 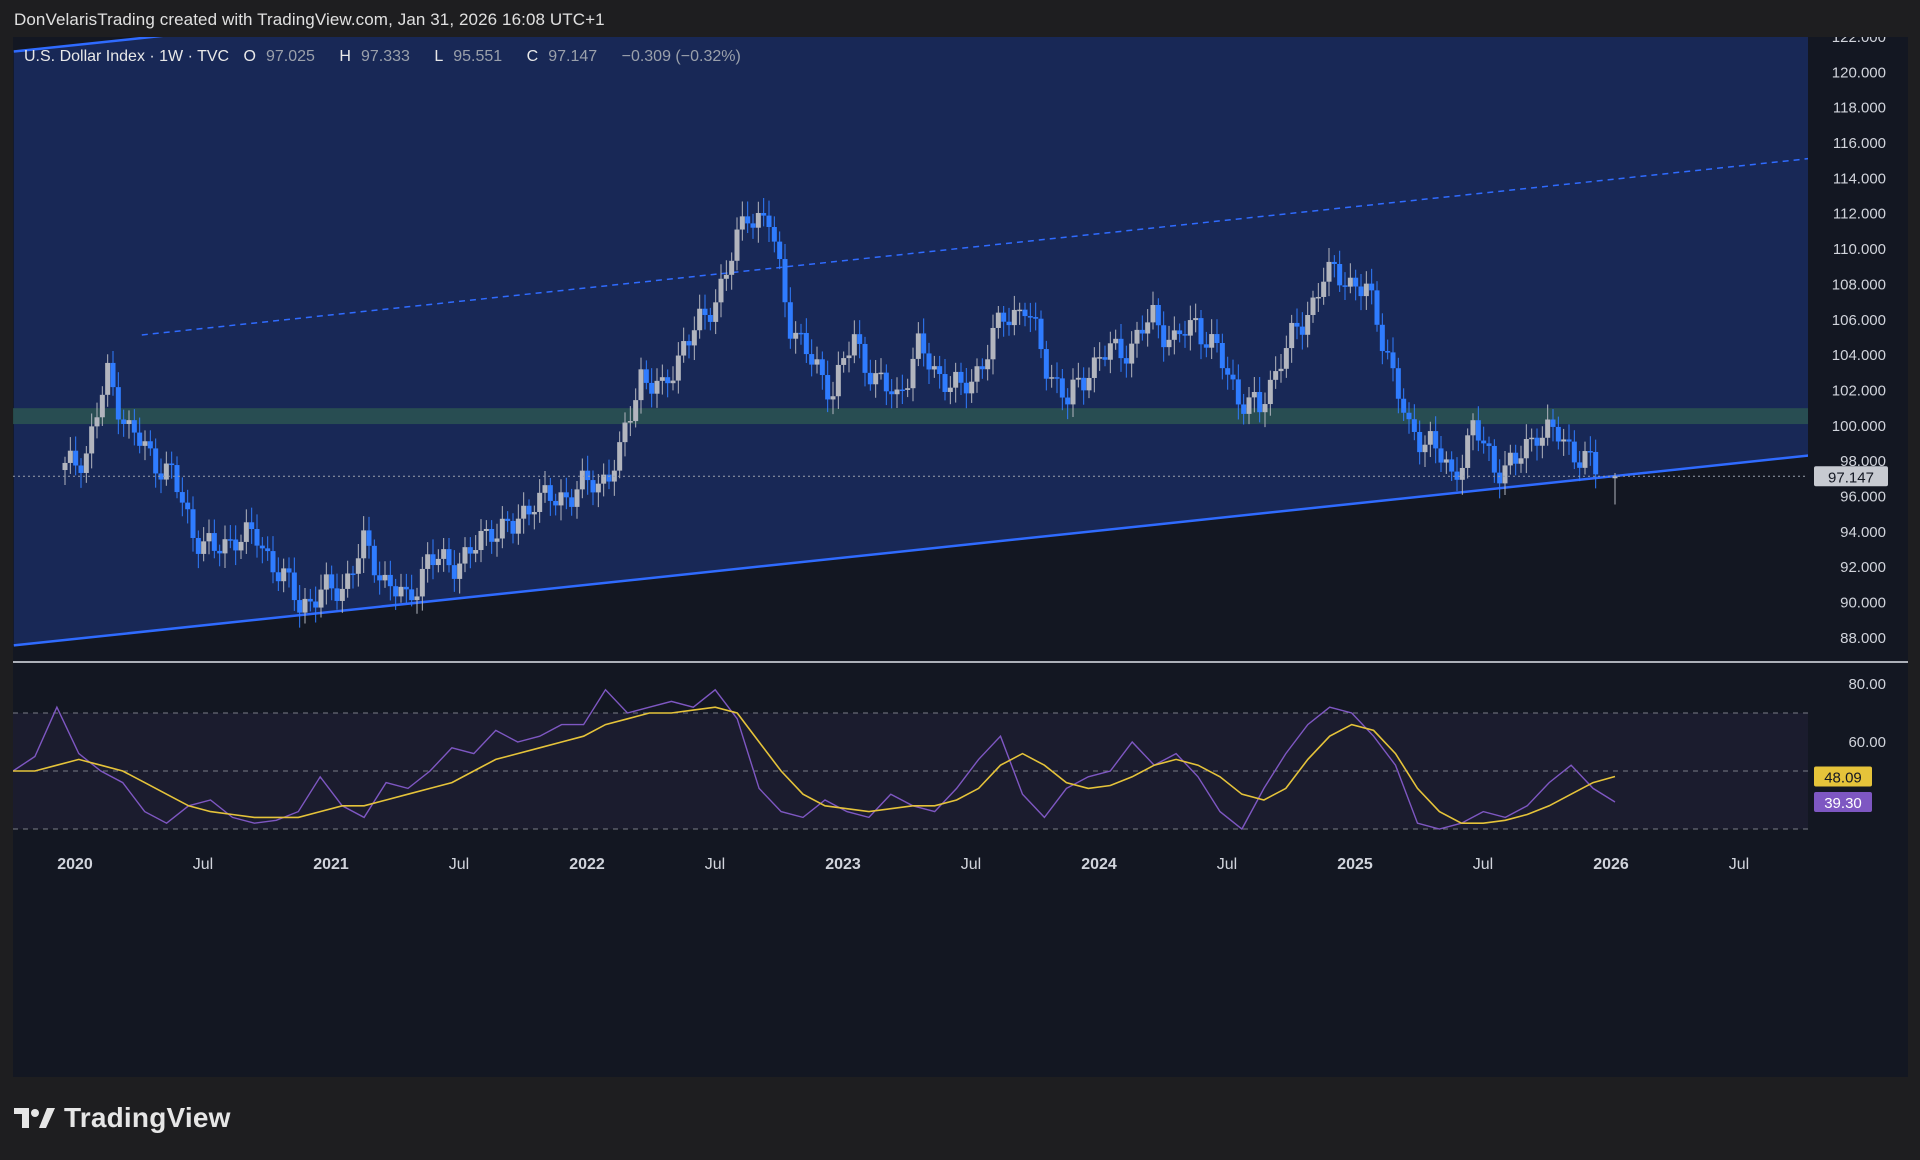 What do you see at coordinates (1863, 567) in the screenshot?
I see `price-axis-label: 92.000` at bounding box center [1863, 567].